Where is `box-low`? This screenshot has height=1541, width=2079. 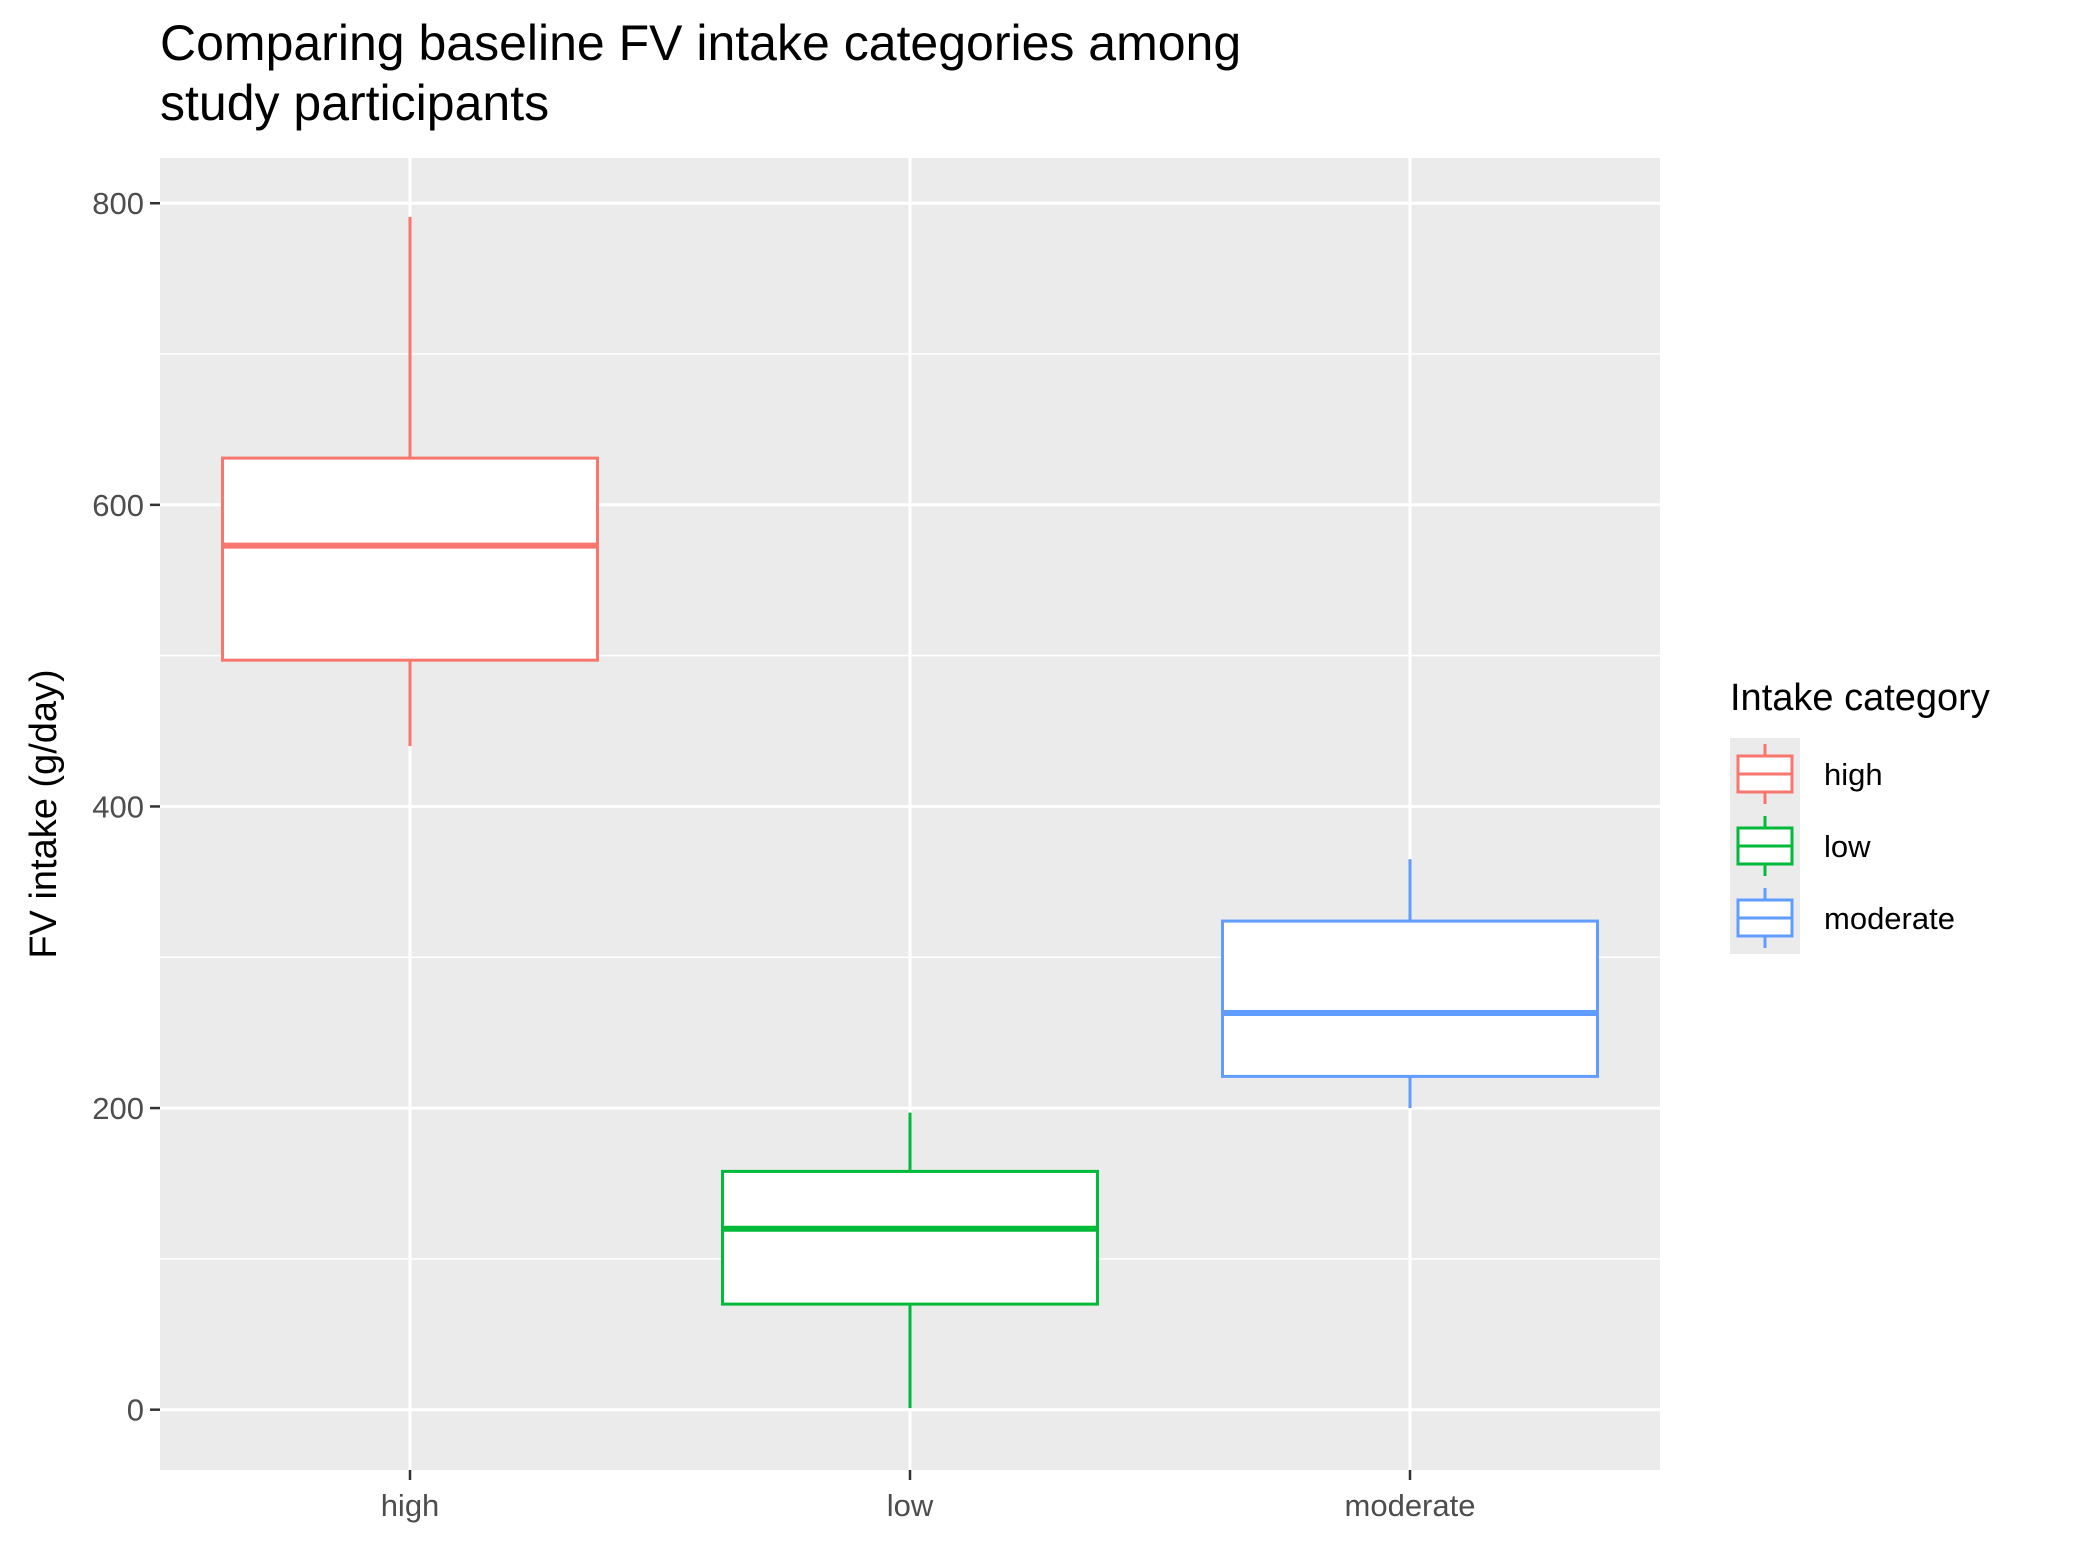 box-low is located at coordinates (910, 1260).